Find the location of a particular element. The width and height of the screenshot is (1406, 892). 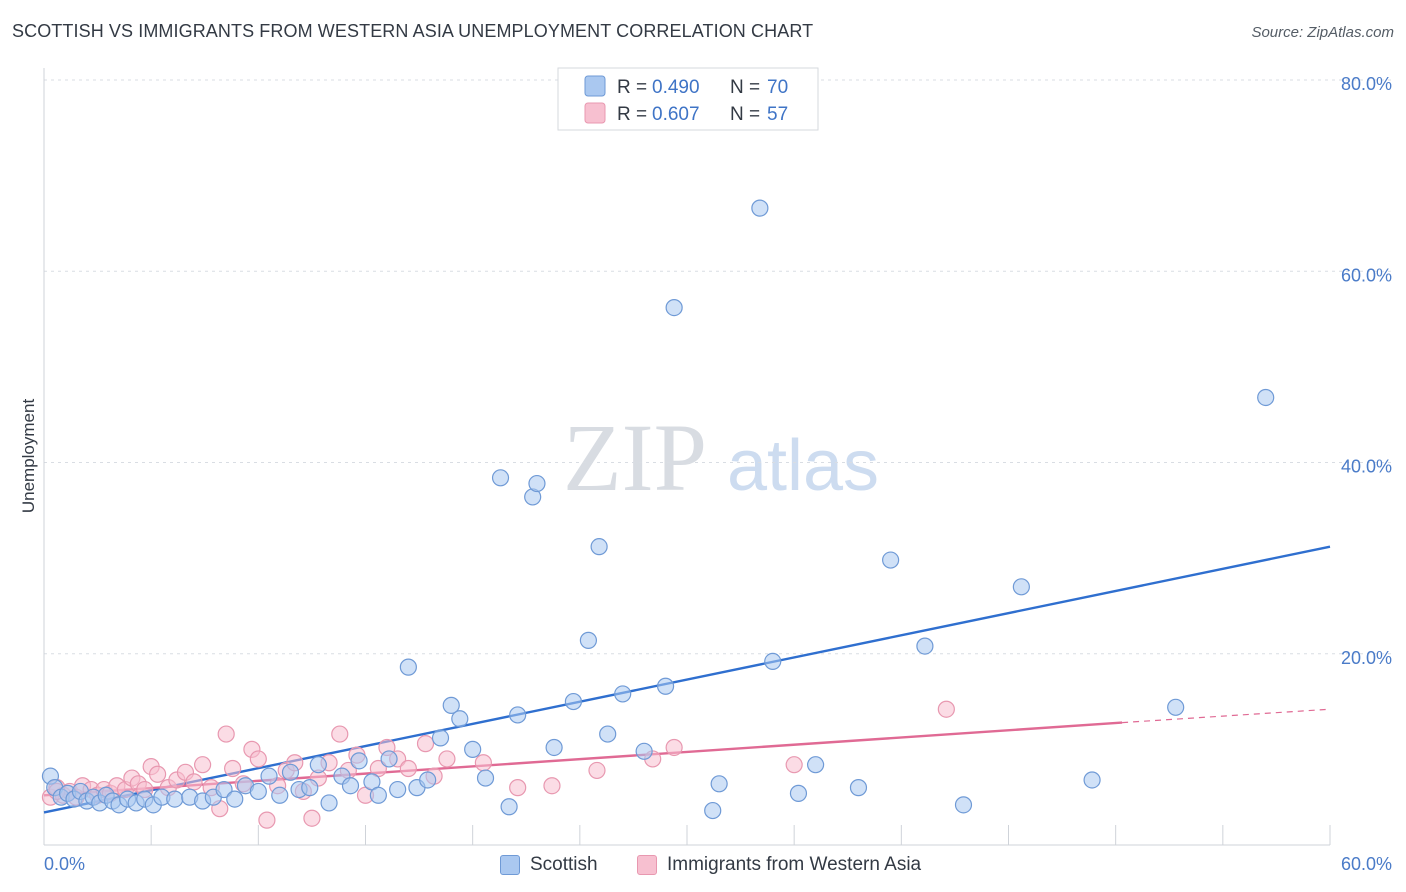

legend-r-label-scottish: R = is located at coordinates (632, 87).